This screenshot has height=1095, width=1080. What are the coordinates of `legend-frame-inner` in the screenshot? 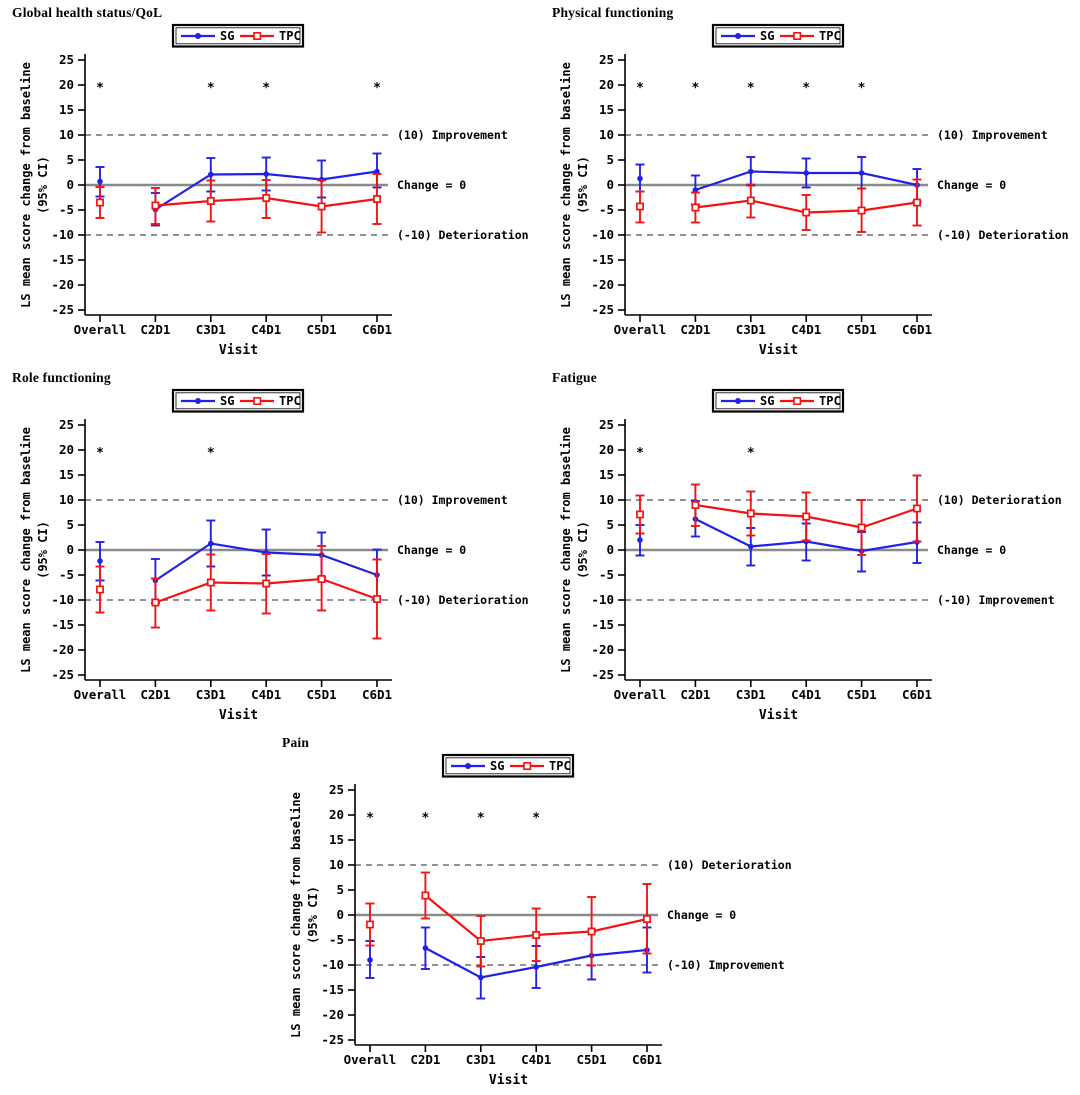 It's located at (508, 766).